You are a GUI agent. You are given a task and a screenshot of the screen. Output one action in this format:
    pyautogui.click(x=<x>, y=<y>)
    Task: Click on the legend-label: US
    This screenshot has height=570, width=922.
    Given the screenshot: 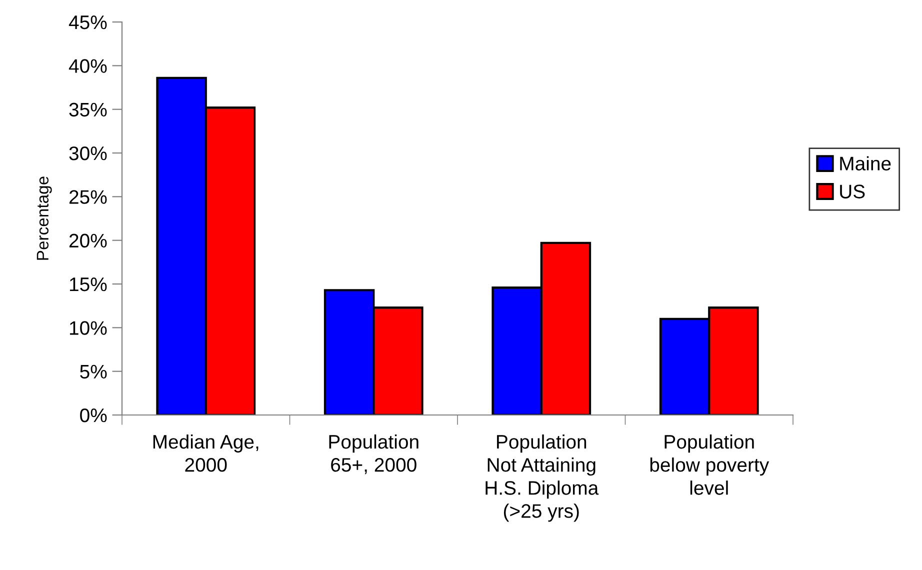 What is the action you would take?
    pyautogui.click(x=852, y=191)
    